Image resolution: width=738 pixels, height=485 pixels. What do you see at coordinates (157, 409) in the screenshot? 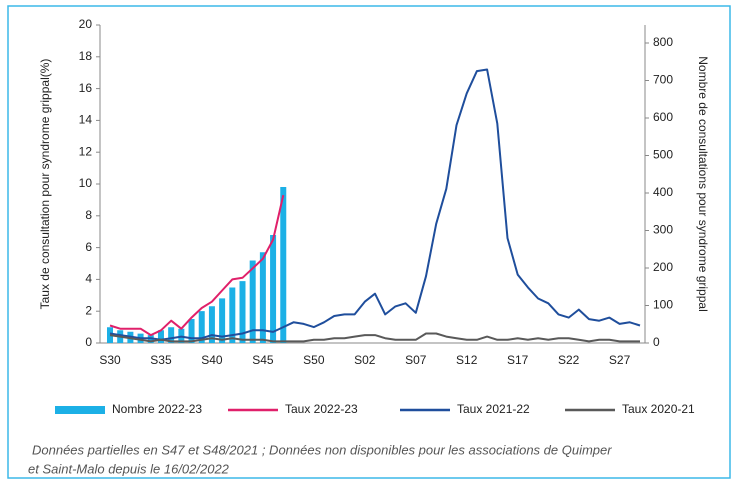
I see `legend-label: Nombre 2022-23` at bounding box center [157, 409].